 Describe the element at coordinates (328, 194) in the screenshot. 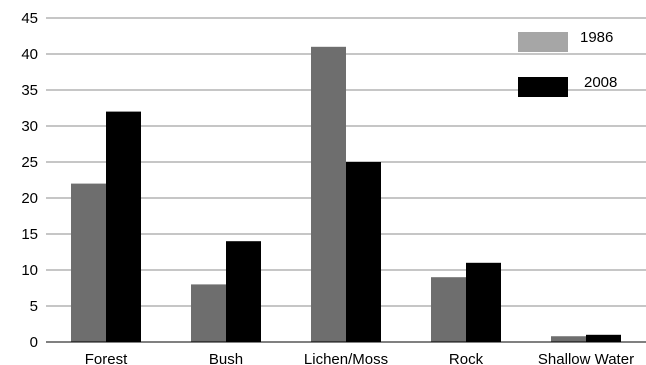

I see `bar-1986-lichen-moss` at that location.